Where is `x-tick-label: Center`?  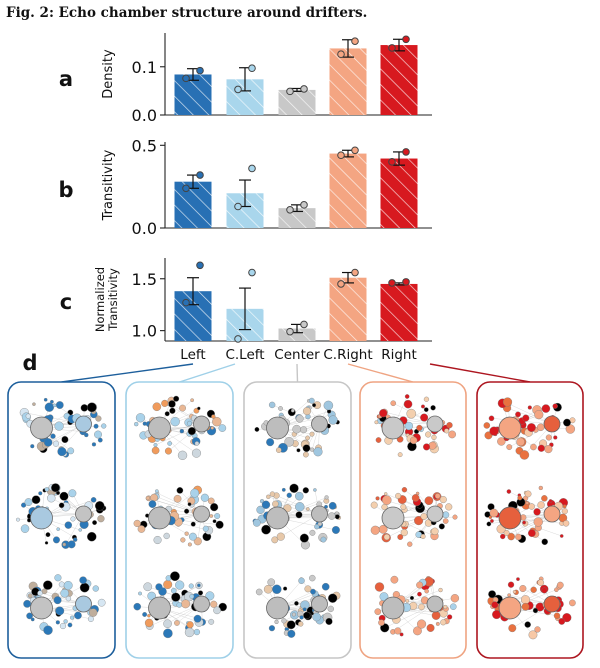
x-tick-label: Center is located at coordinates (297, 355).